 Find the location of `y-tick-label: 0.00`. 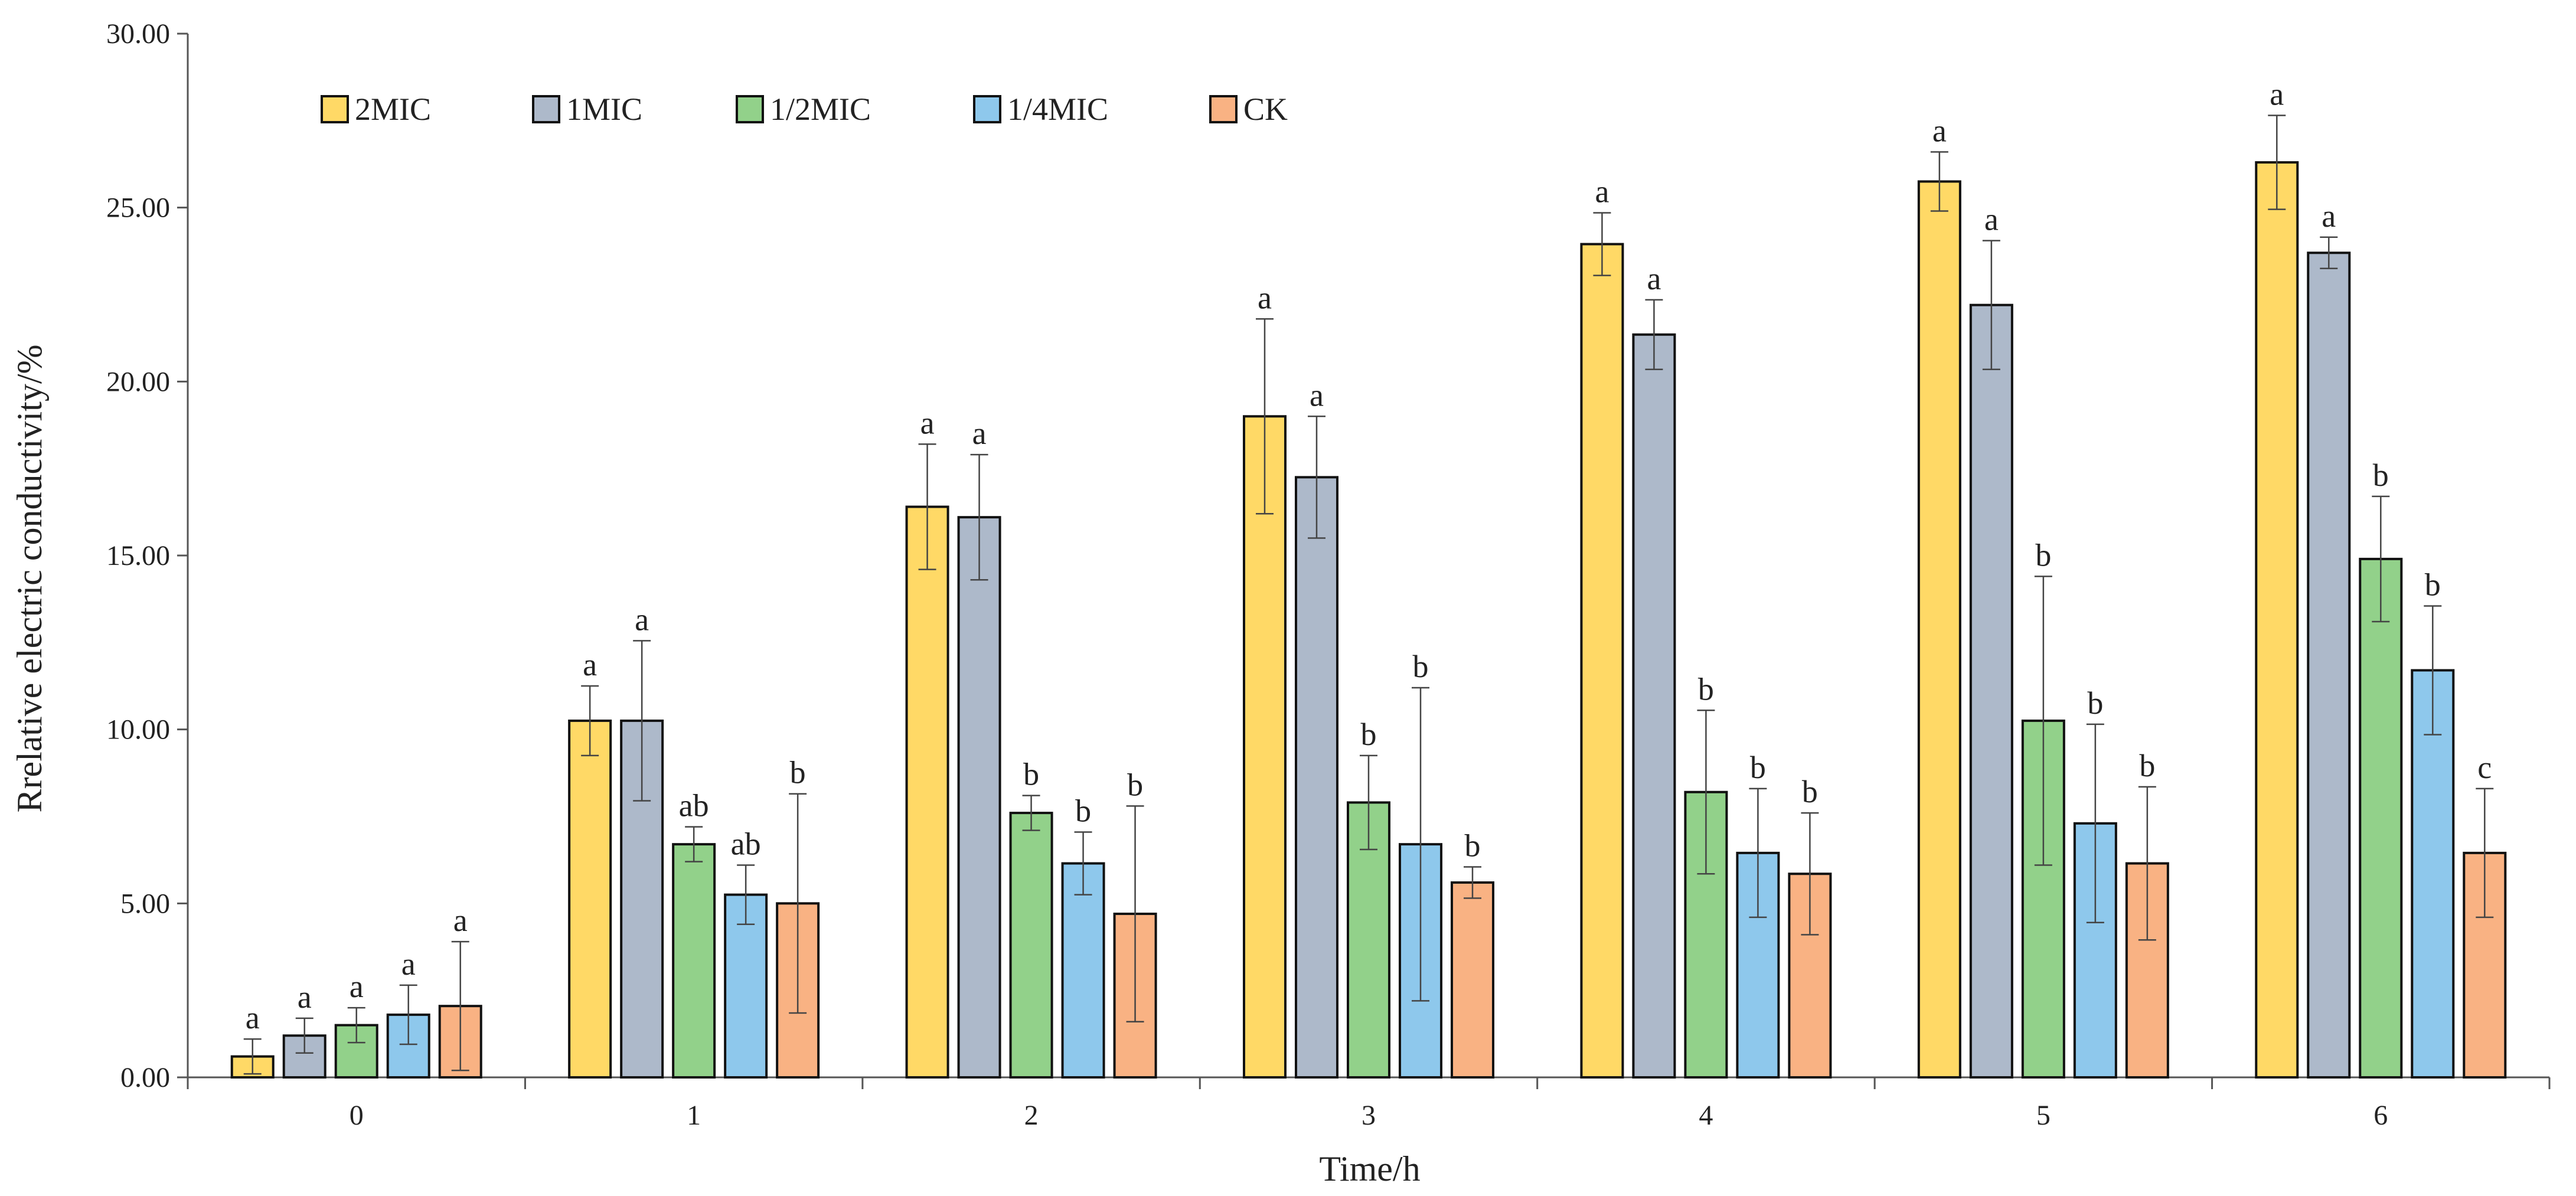

y-tick-label: 0.00 is located at coordinates (145, 1077).